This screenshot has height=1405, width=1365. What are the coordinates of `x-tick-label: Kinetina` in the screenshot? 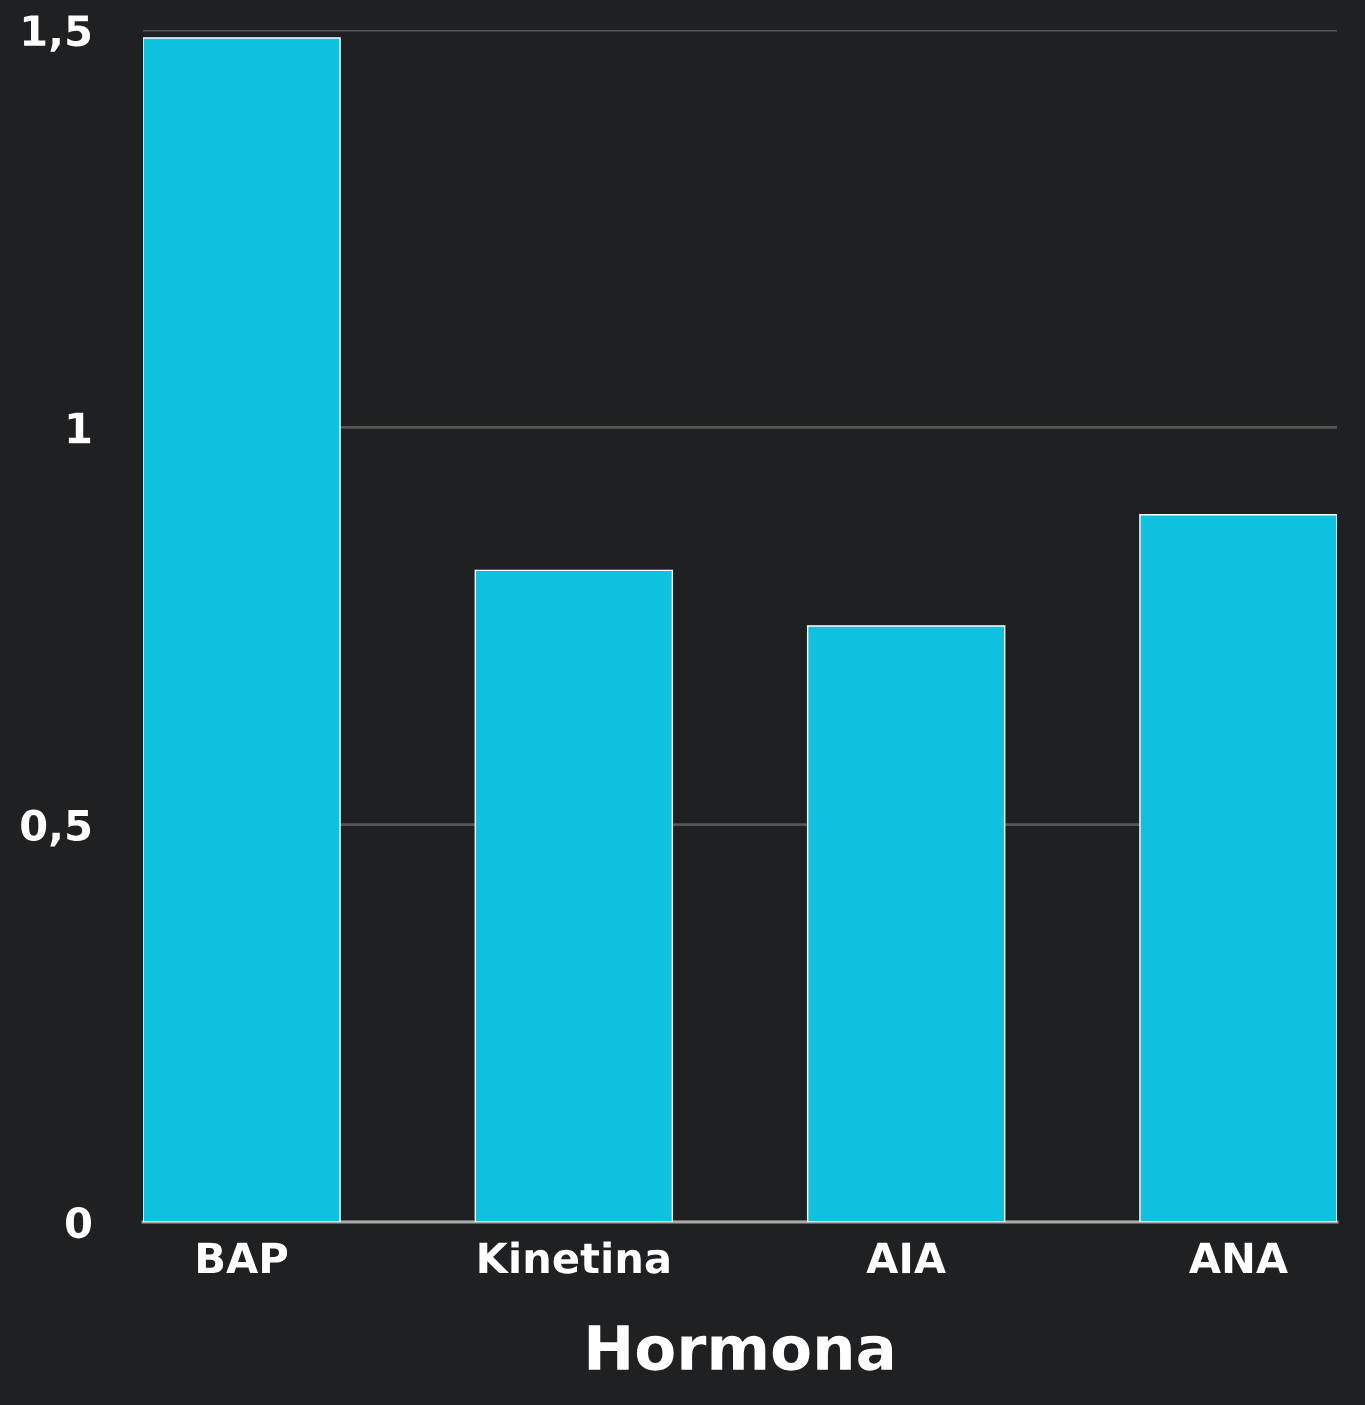 It's located at (574, 1257).